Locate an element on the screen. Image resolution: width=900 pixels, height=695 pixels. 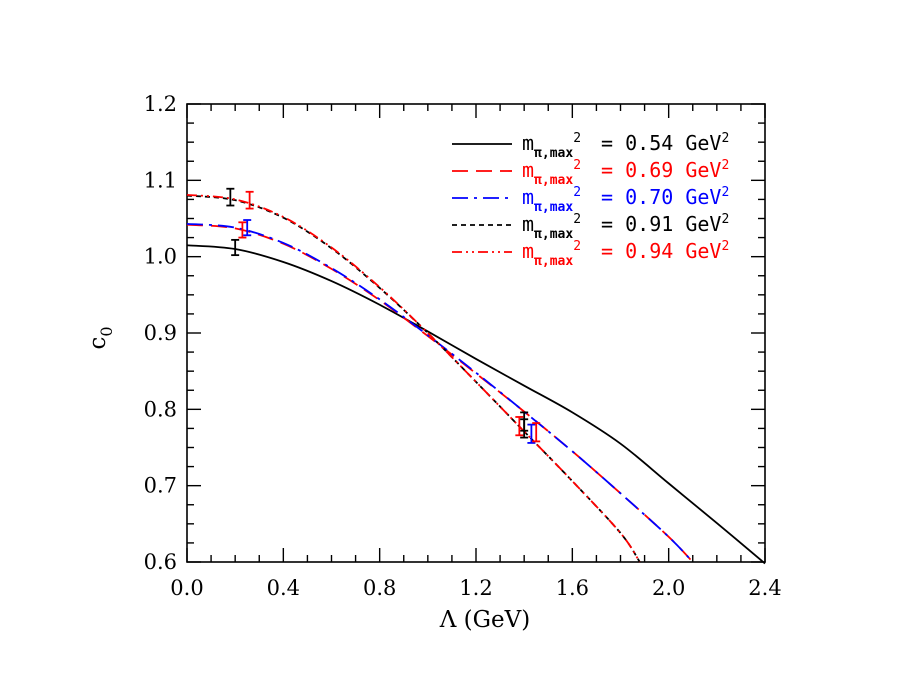
x-tick-label: 0.8 is located at coordinates (379, 588).